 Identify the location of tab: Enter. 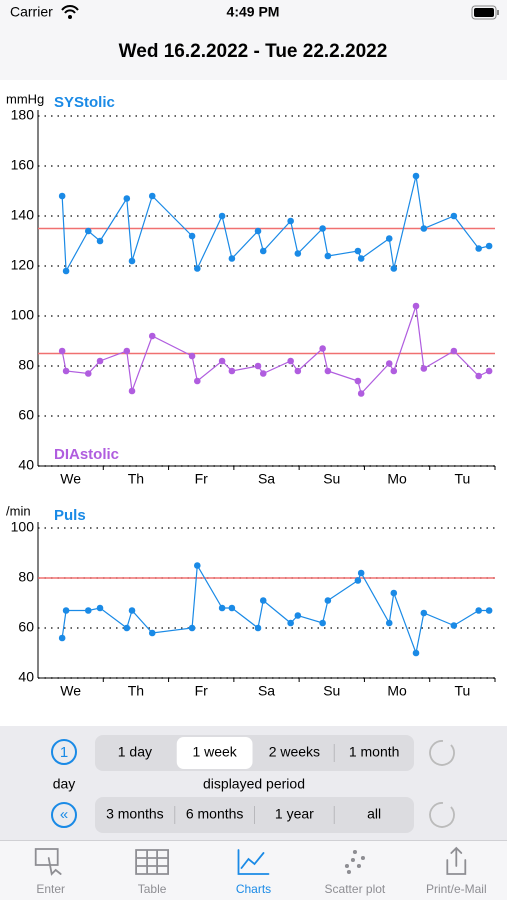
(49, 872).